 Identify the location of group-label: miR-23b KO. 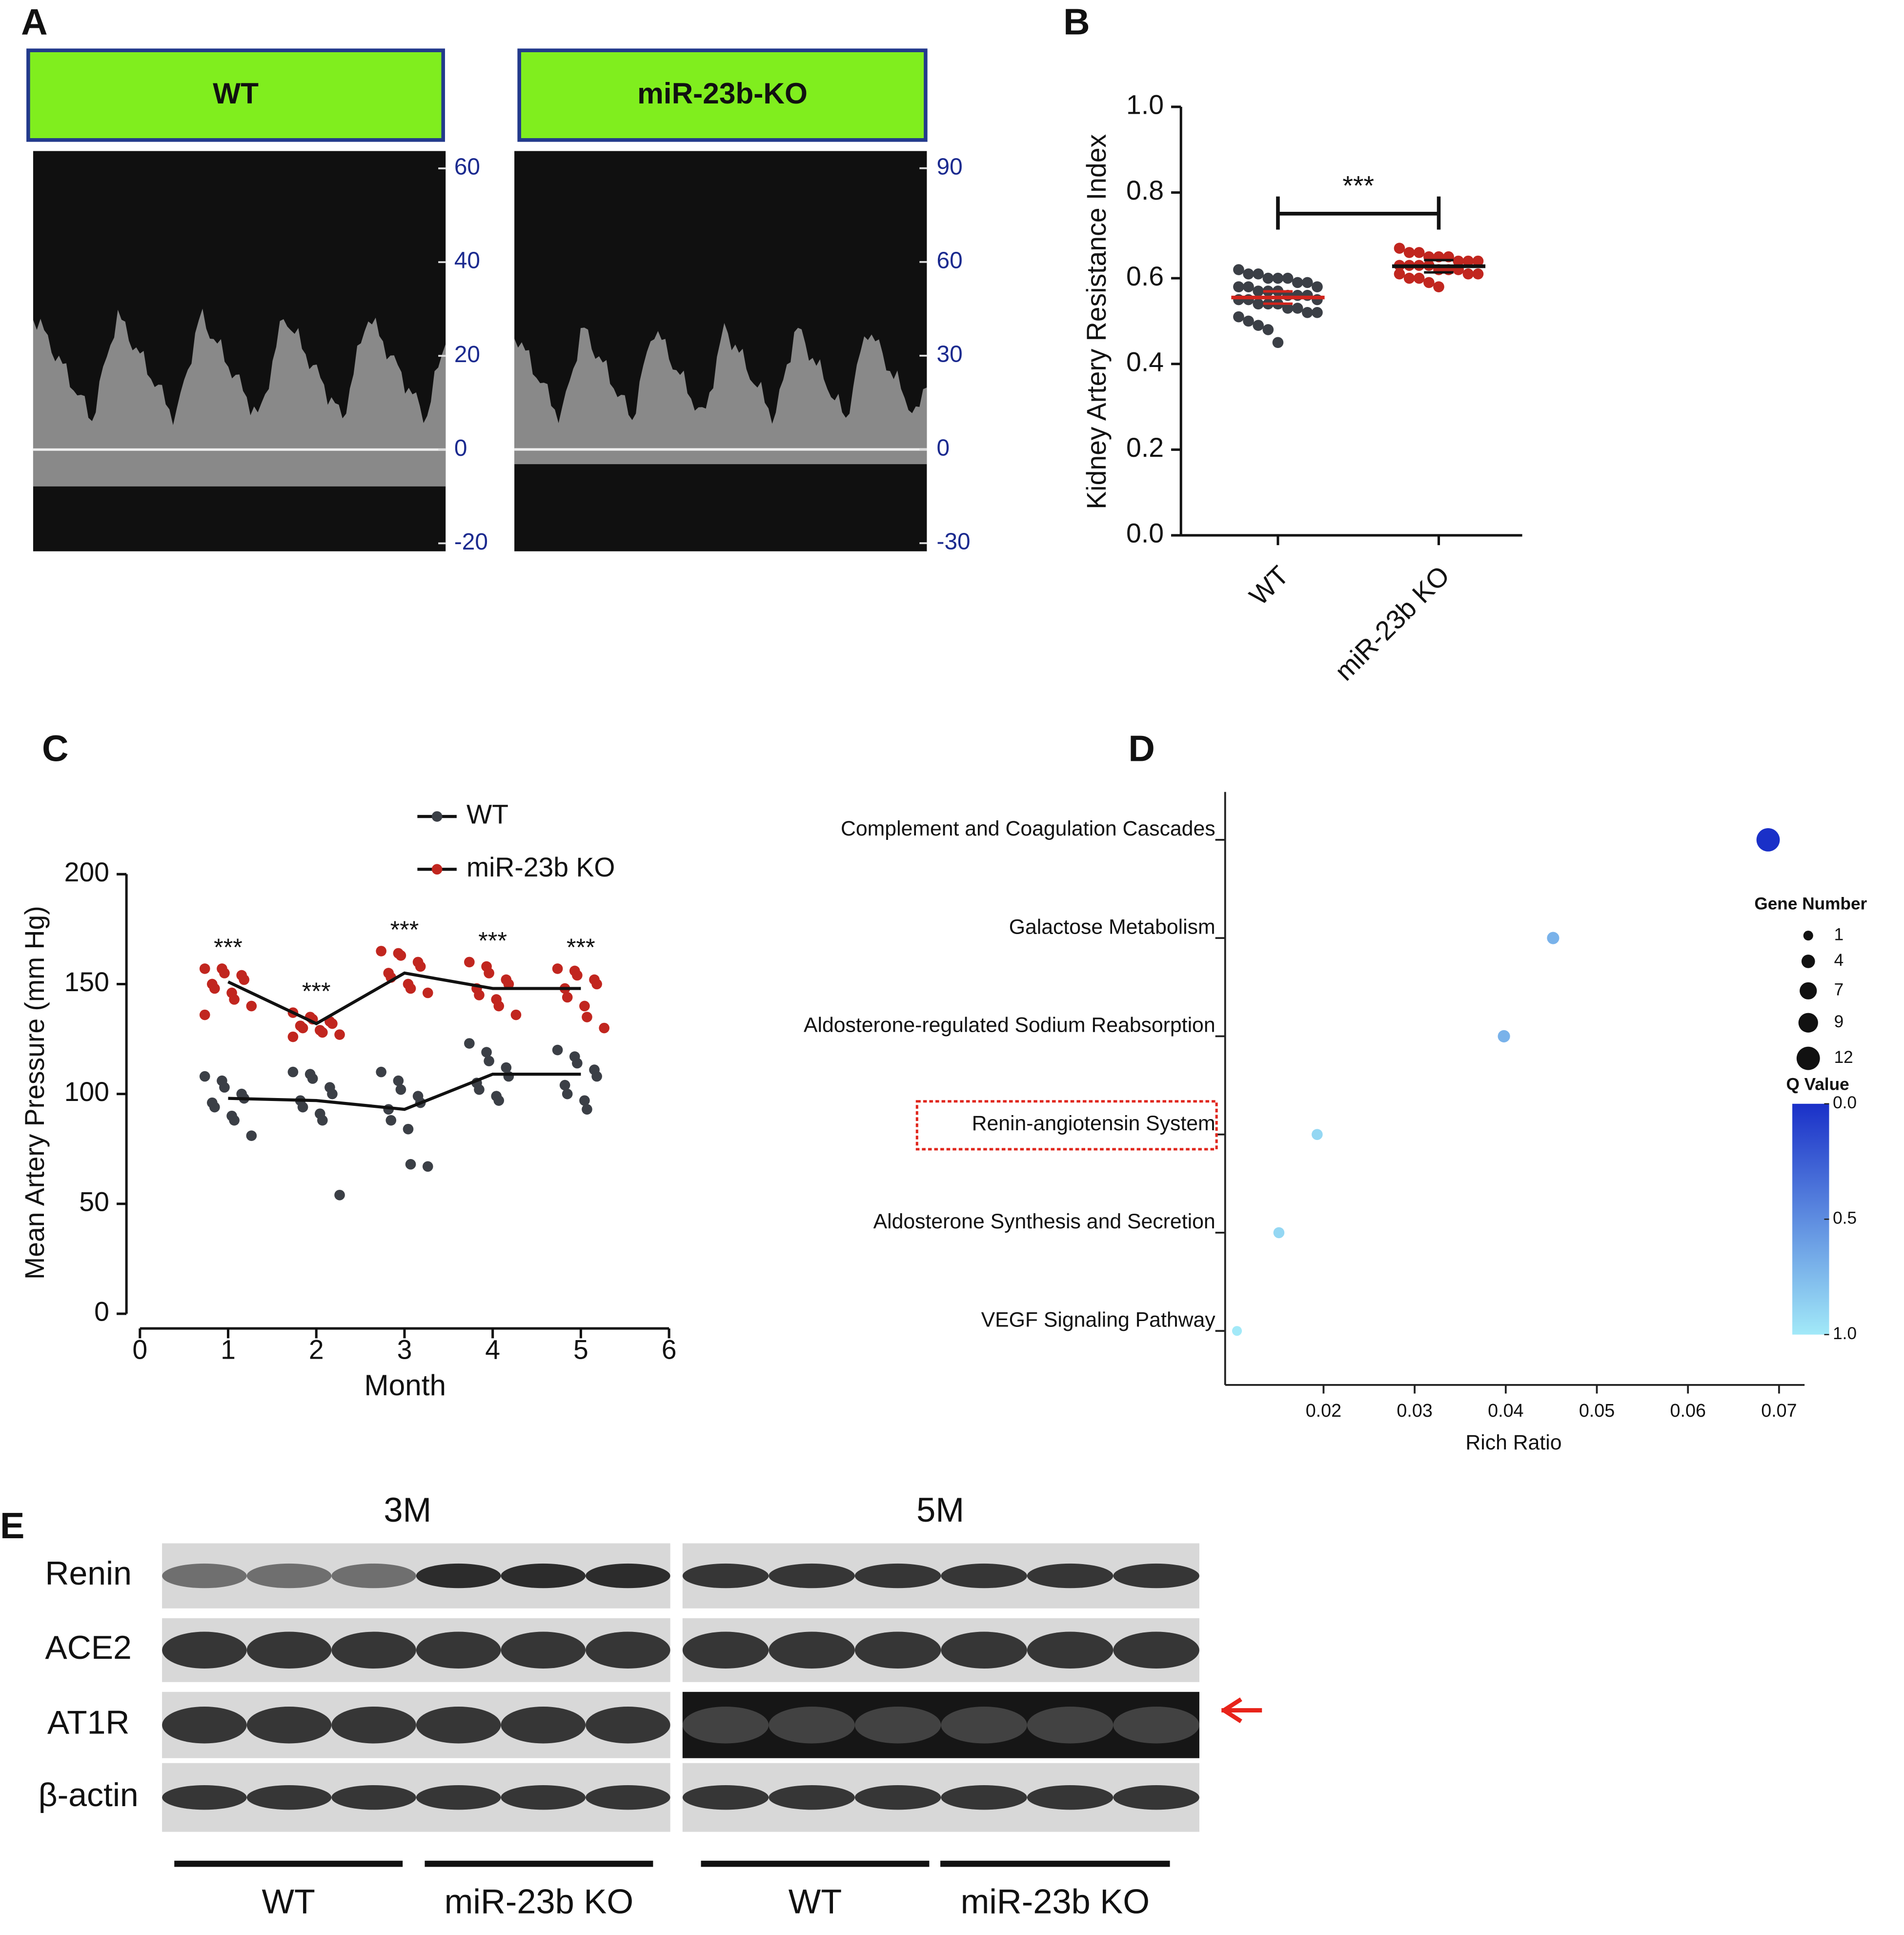
(539, 1901).